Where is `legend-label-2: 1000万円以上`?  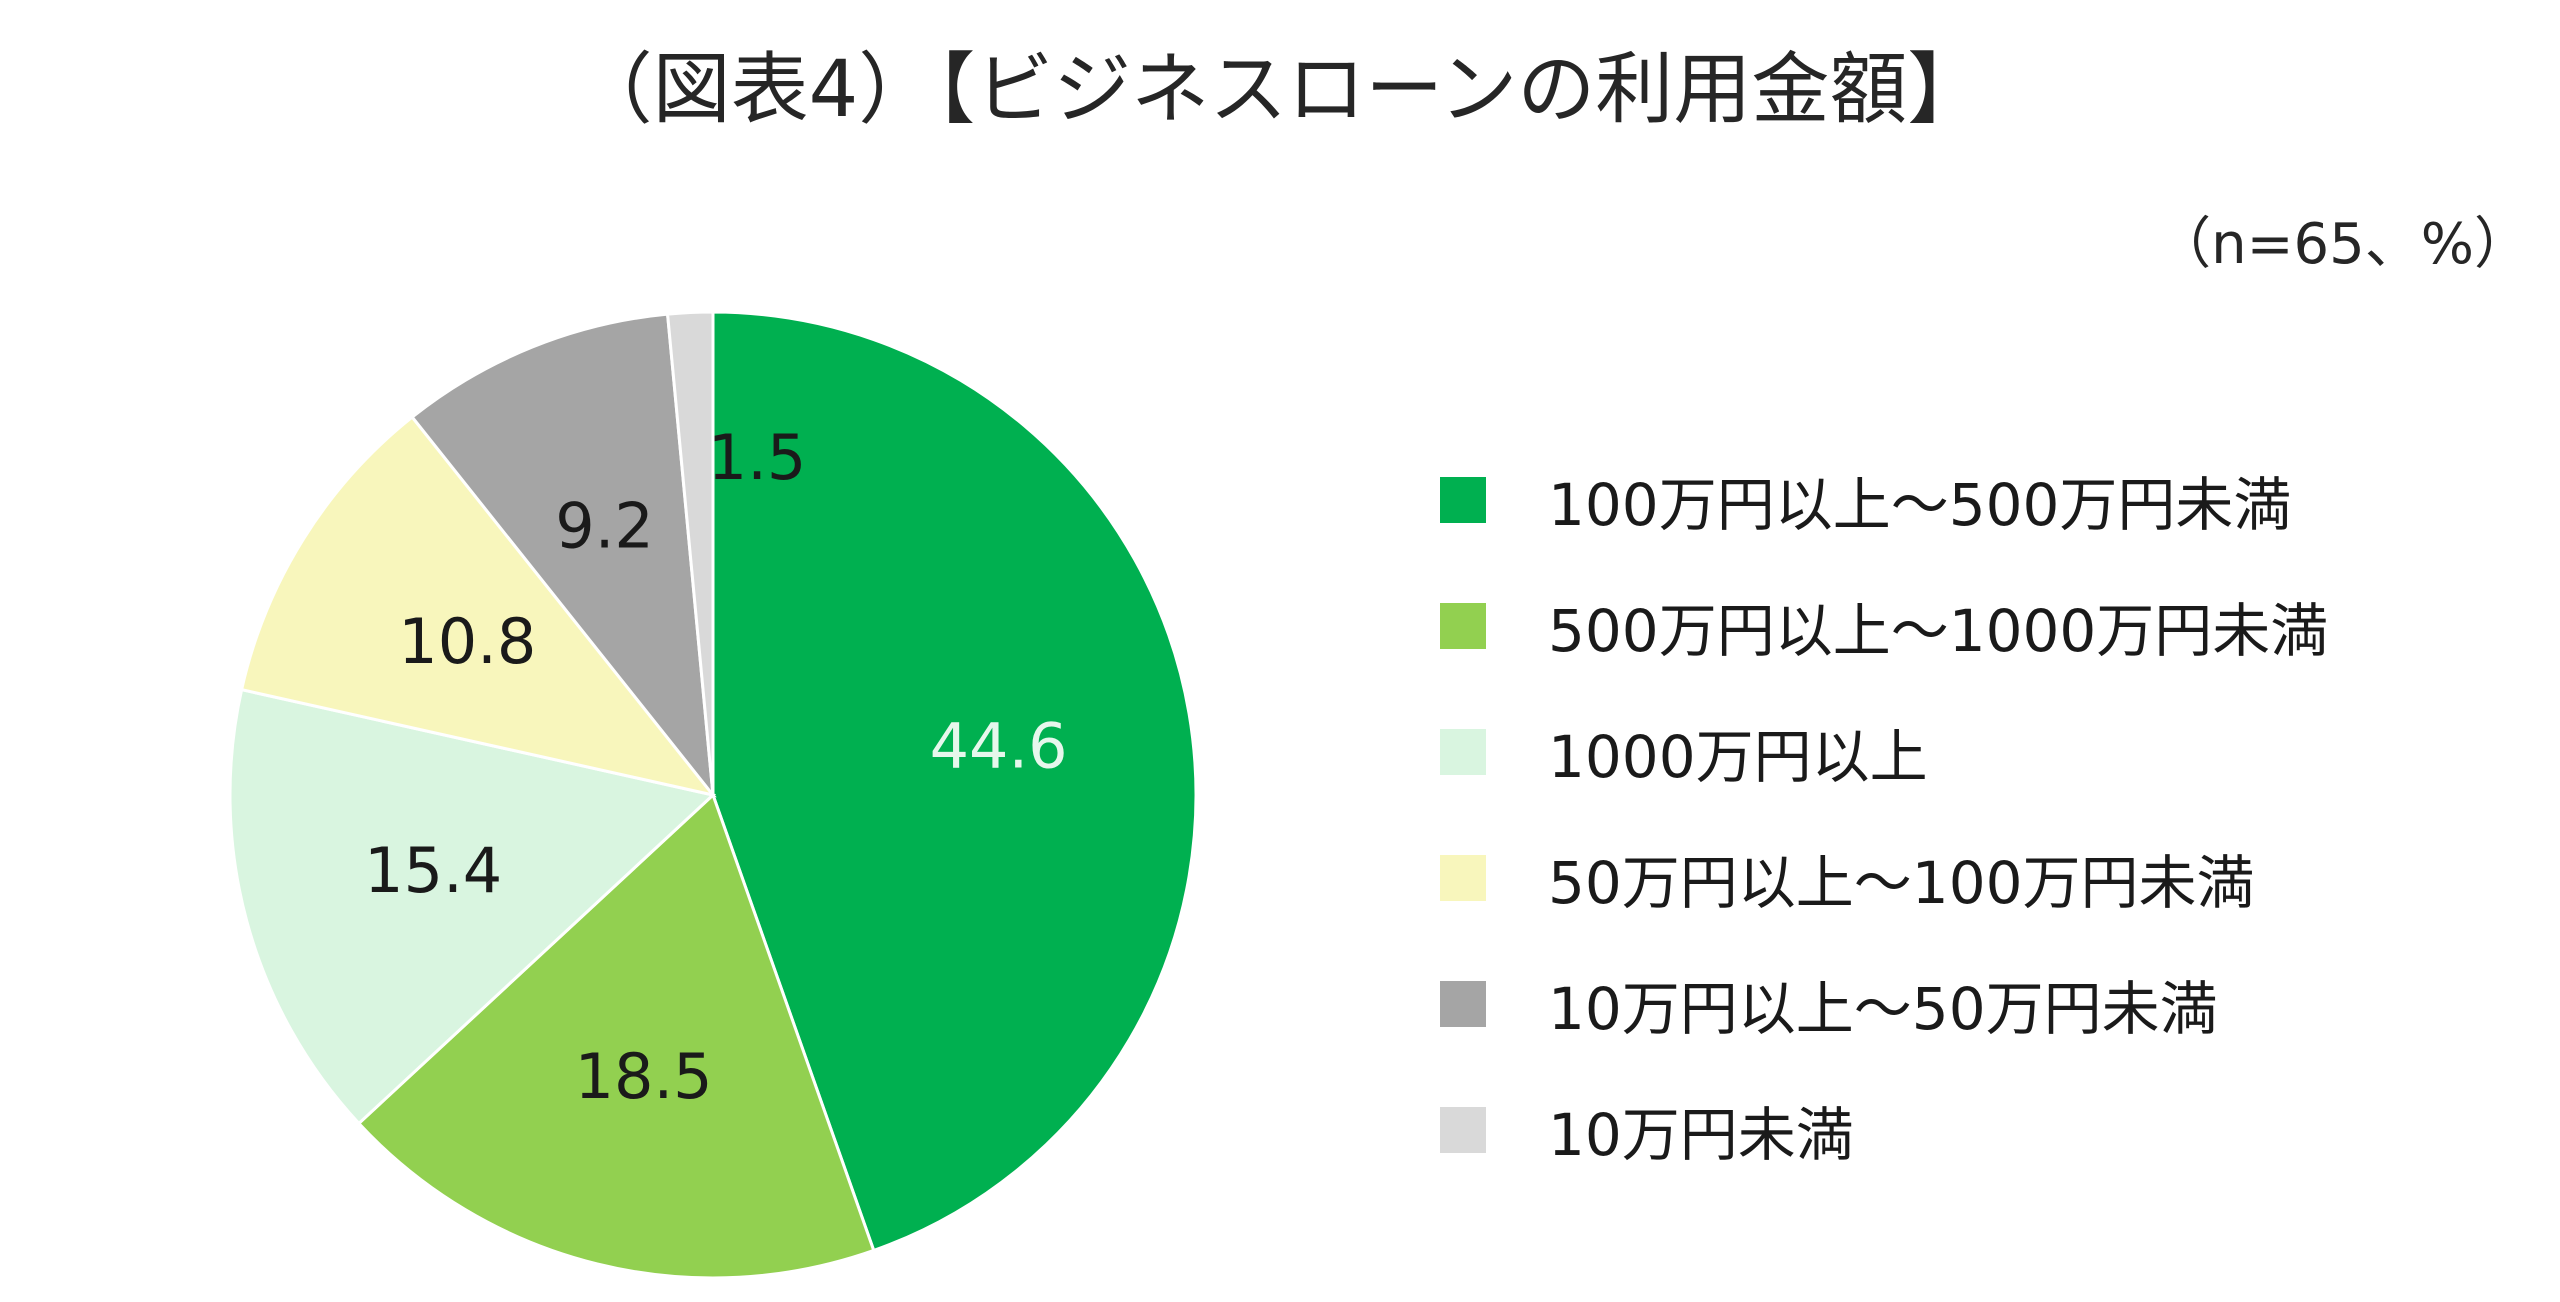
legend-label-2: 1000万円以上 is located at coordinates (1738, 757).